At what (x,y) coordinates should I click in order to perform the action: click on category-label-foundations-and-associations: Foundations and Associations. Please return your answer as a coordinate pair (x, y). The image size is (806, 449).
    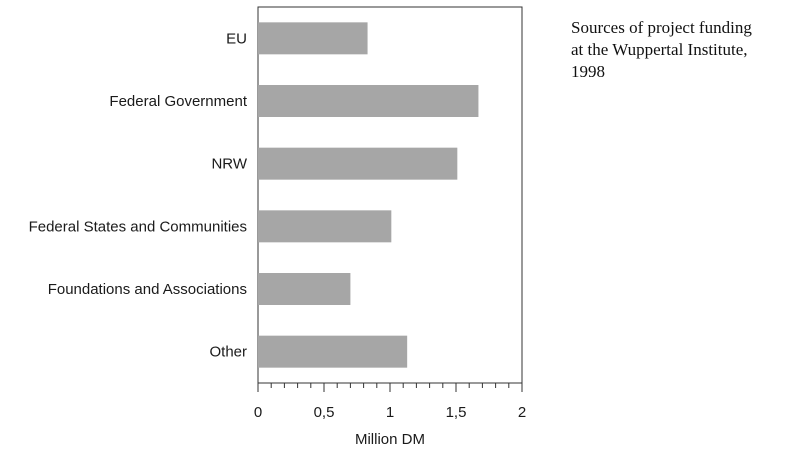
    Looking at the image, I should click on (147, 289).